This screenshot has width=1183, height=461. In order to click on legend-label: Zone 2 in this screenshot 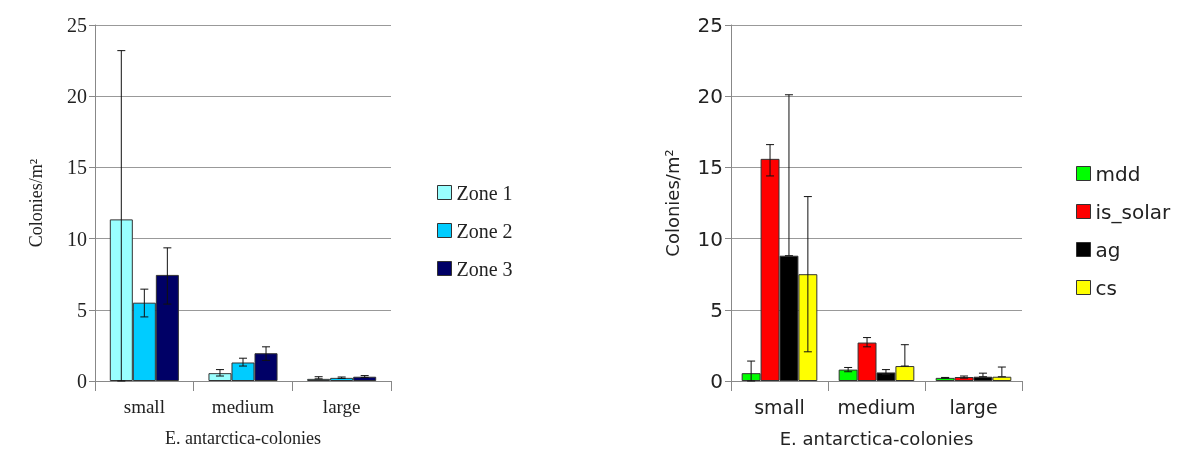, I will do `click(484, 230)`.